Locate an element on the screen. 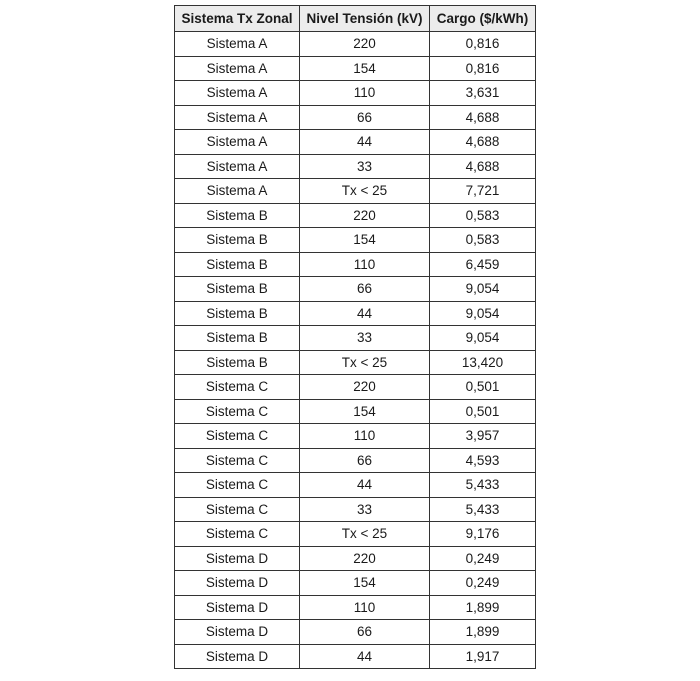  table-row: Sistema A 33 4,688 is located at coordinates (355, 166).